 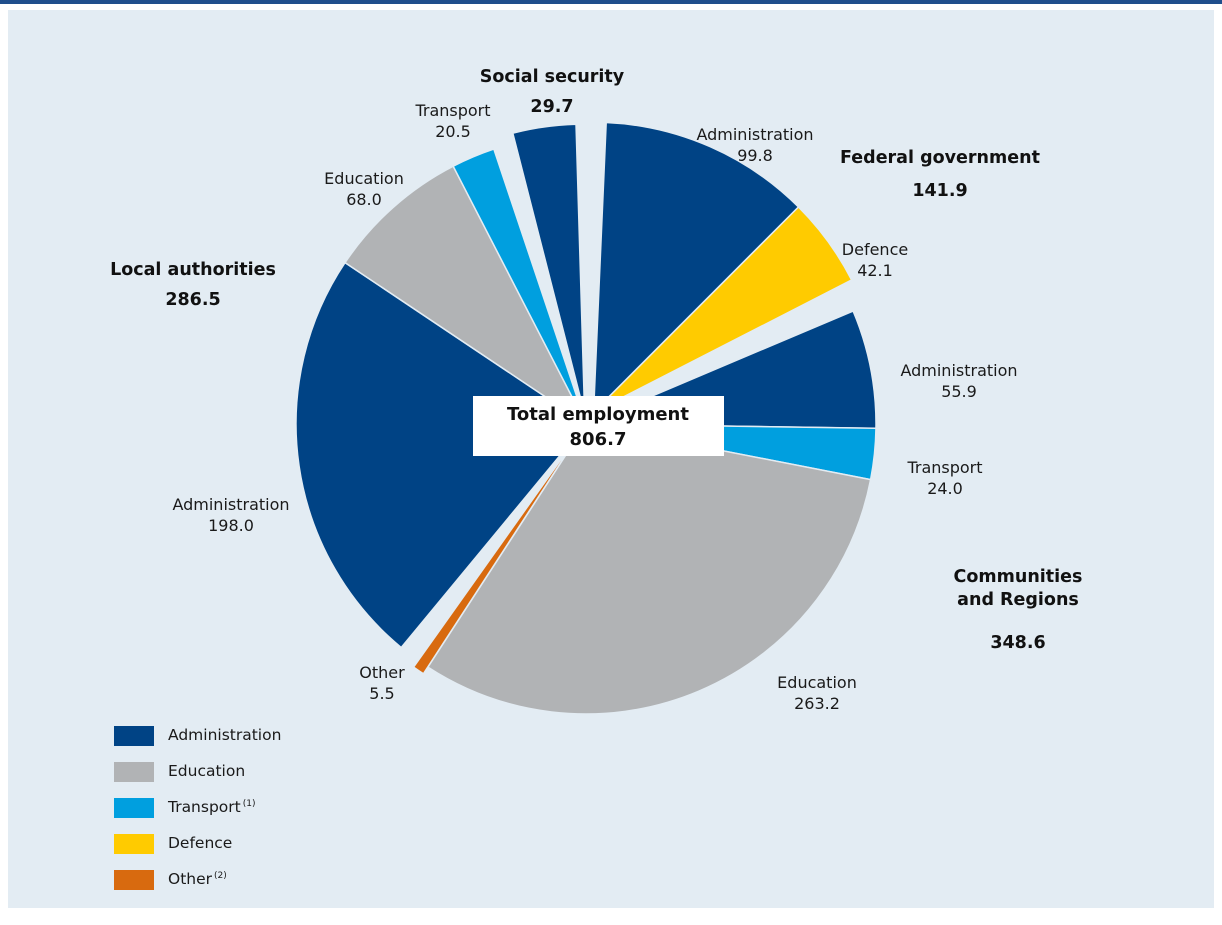 What do you see at coordinates (134, 844) in the screenshot?
I see `legend-swatch-defence` at bounding box center [134, 844].